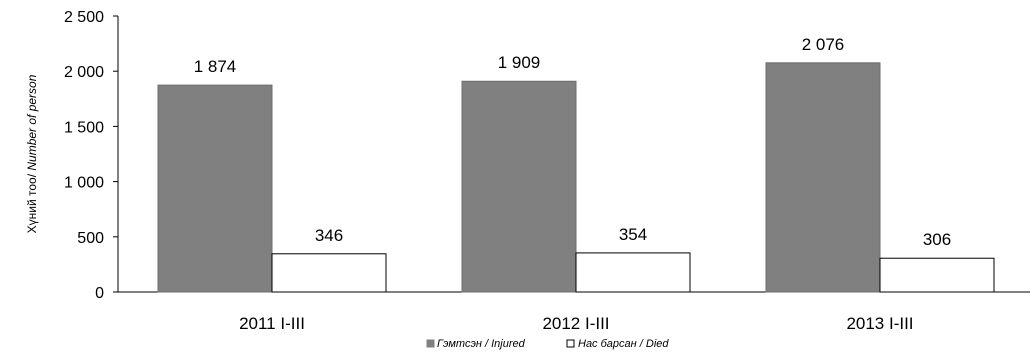  What do you see at coordinates (633, 234) in the screenshot?
I see `data-label-died: 354` at bounding box center [633, 234].